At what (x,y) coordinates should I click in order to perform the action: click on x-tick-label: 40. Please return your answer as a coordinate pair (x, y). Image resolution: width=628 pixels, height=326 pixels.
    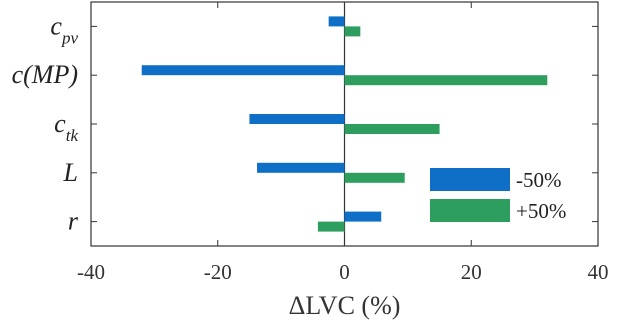
    Looking at the image, I should click on (598, 272).